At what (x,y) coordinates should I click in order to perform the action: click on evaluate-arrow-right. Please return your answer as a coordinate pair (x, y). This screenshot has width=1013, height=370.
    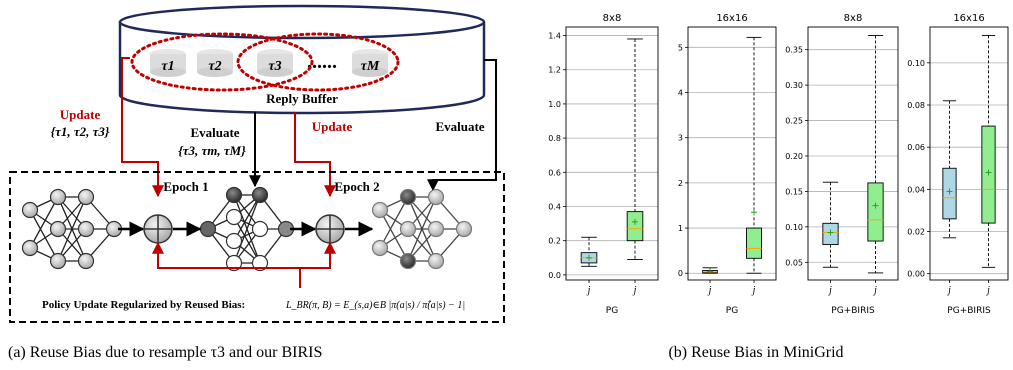
    Looking at the image, I should click on (462, 125).